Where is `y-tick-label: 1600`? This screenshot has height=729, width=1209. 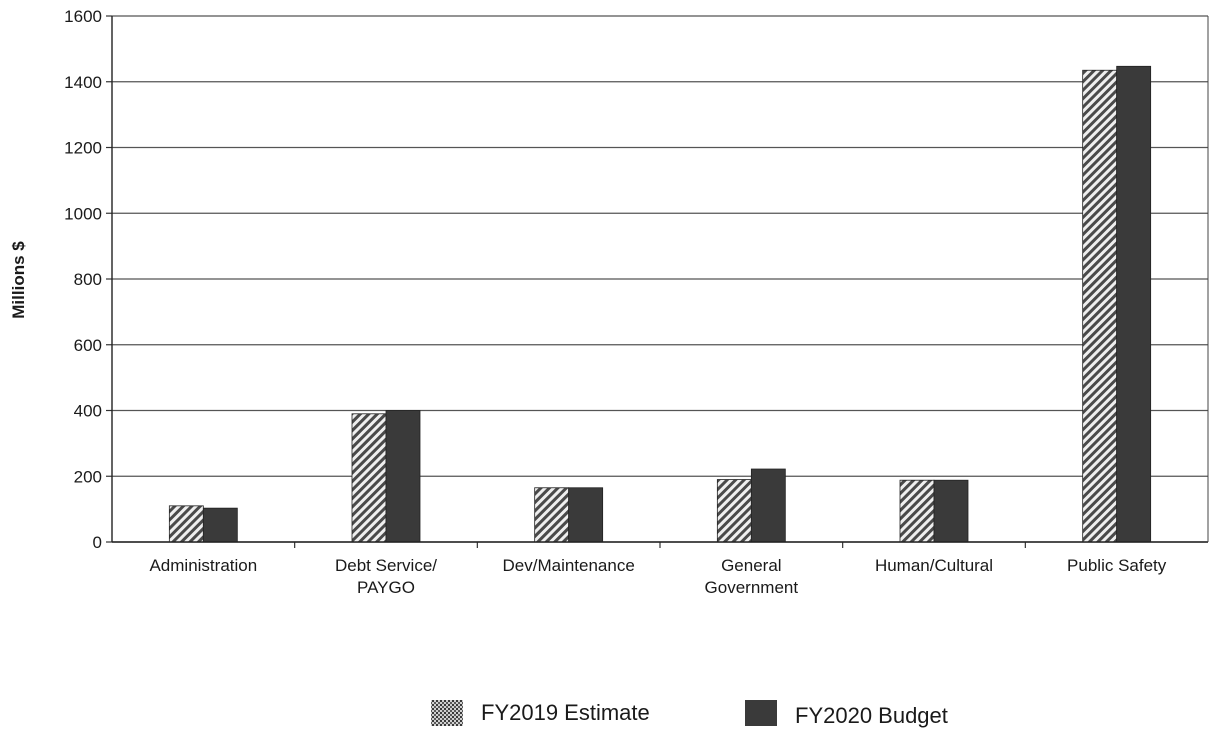 y-tick-label: 1600 is located at coordinates (83, 16).